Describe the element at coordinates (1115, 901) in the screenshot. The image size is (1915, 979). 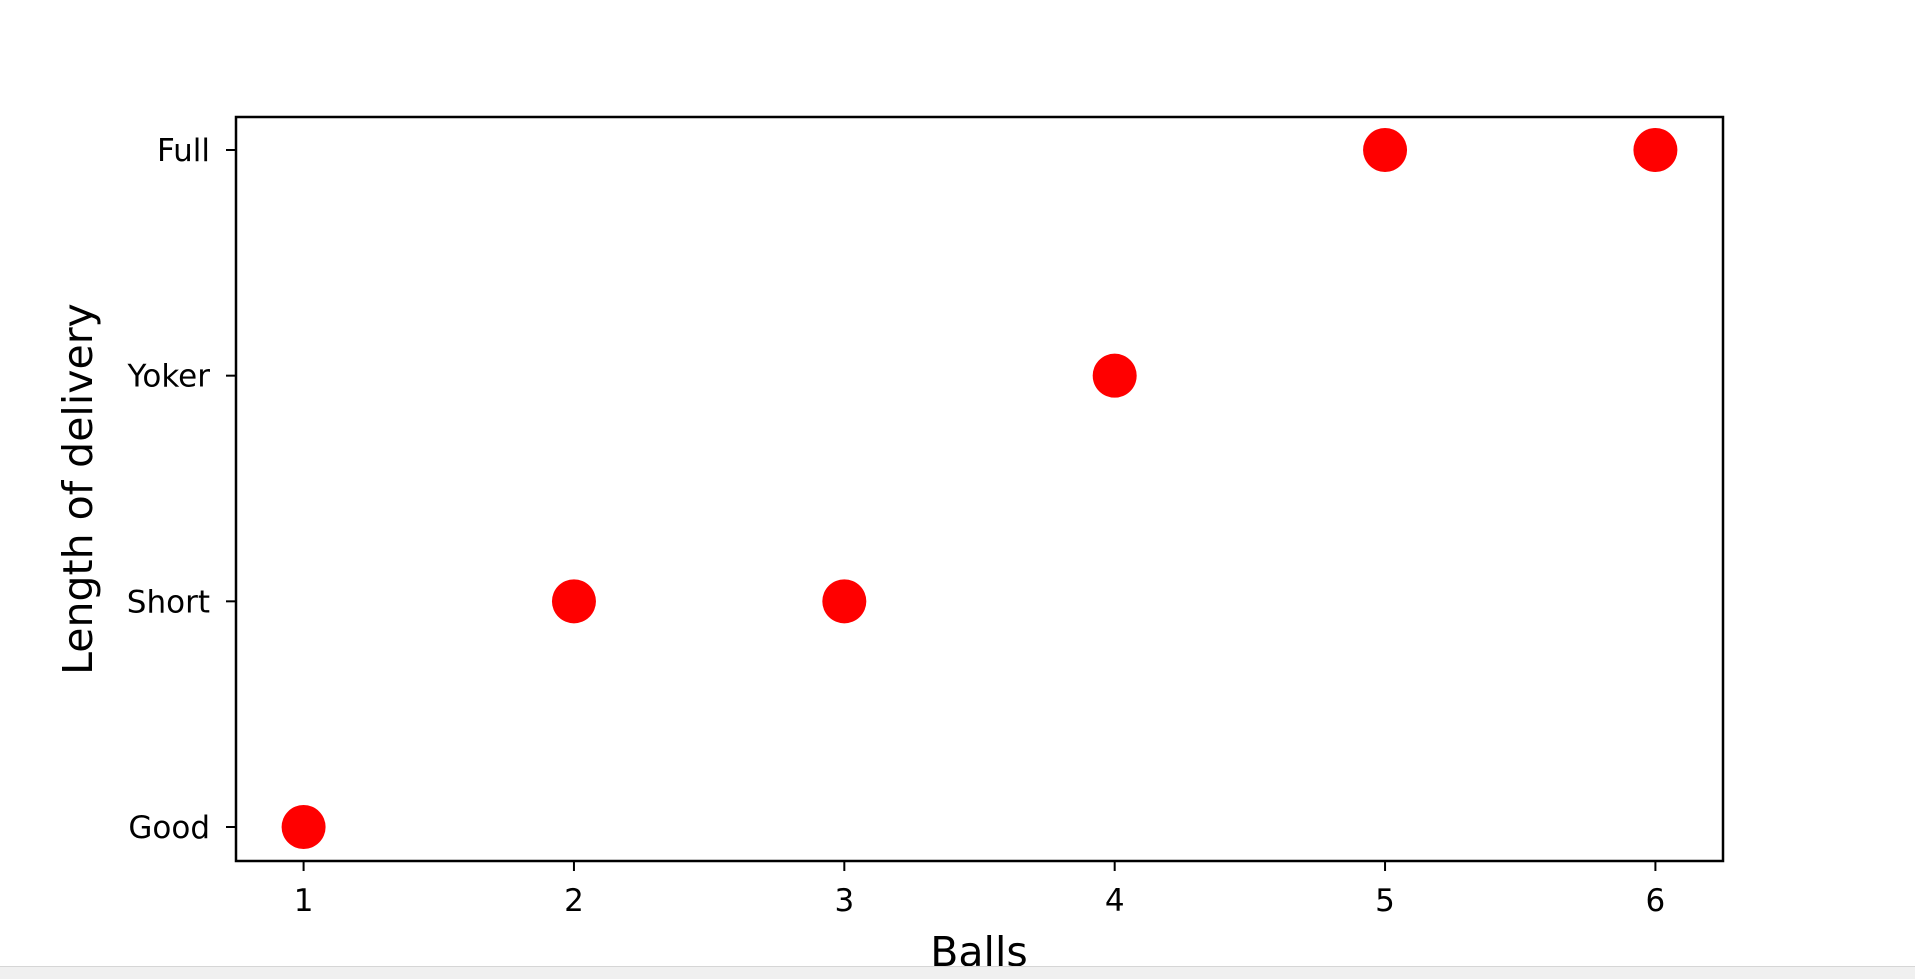
I see `x-tick-label: 4` at that location.